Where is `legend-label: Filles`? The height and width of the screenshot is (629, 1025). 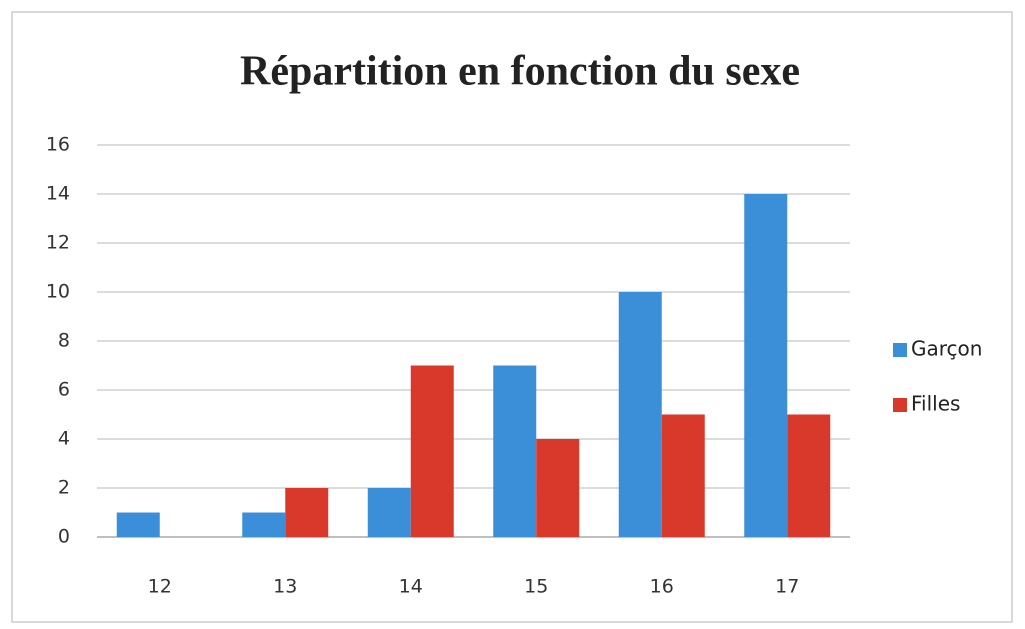 legend-label: Filles is located at coordinates (935, 404).